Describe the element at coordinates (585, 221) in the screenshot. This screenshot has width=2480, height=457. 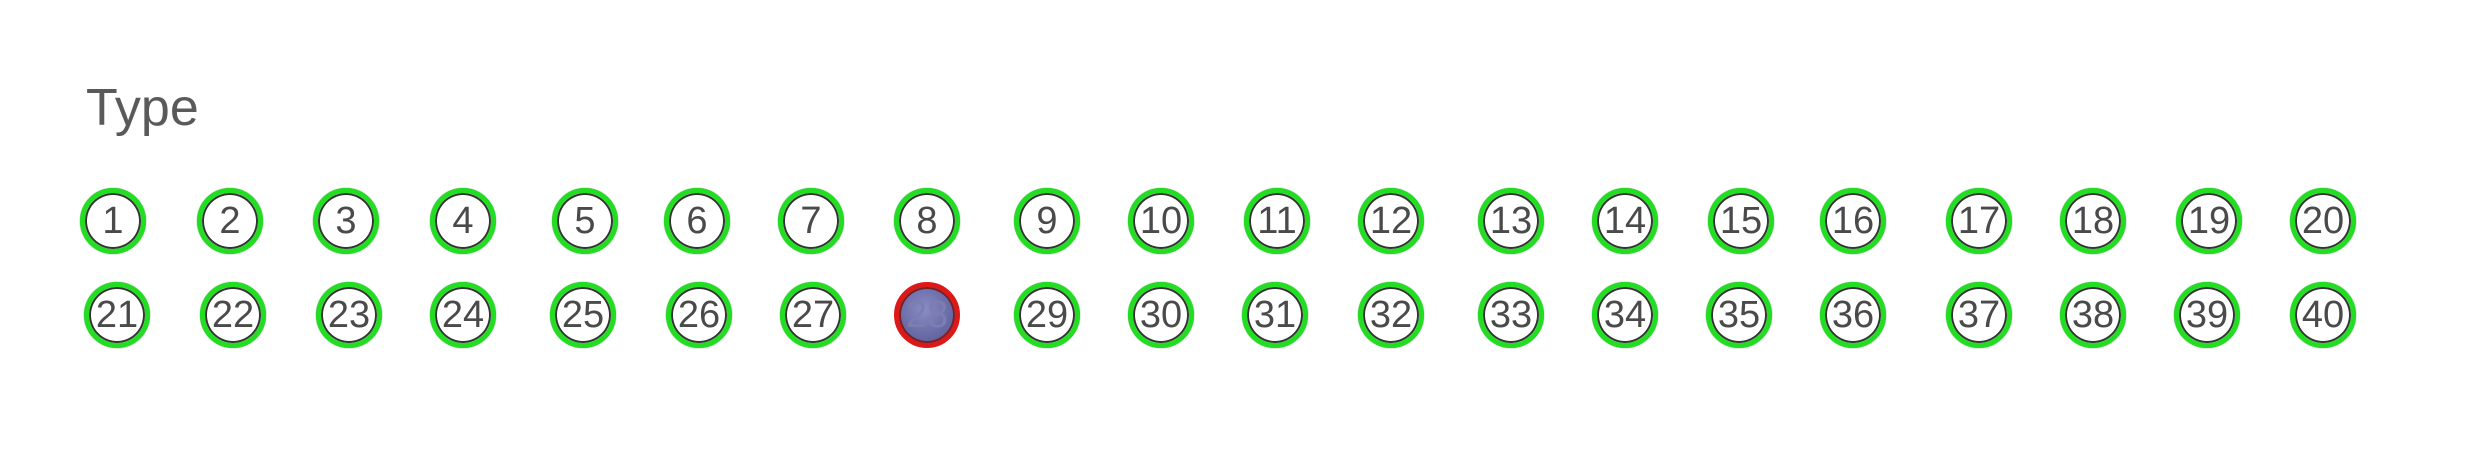
I see `type-option: 5` at that location.